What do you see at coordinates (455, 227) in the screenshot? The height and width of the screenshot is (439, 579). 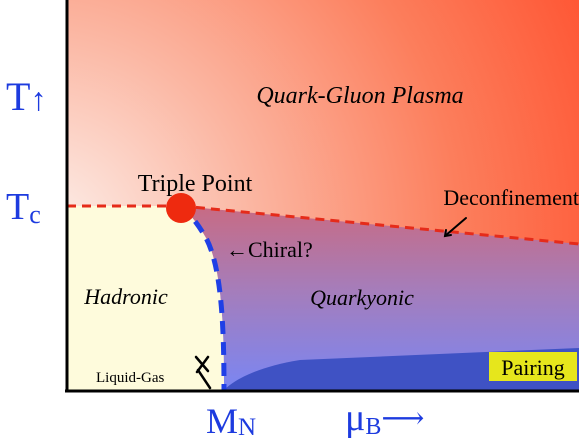 I see `deconfinement-pointer-icon` at bounding box center [455, 227].